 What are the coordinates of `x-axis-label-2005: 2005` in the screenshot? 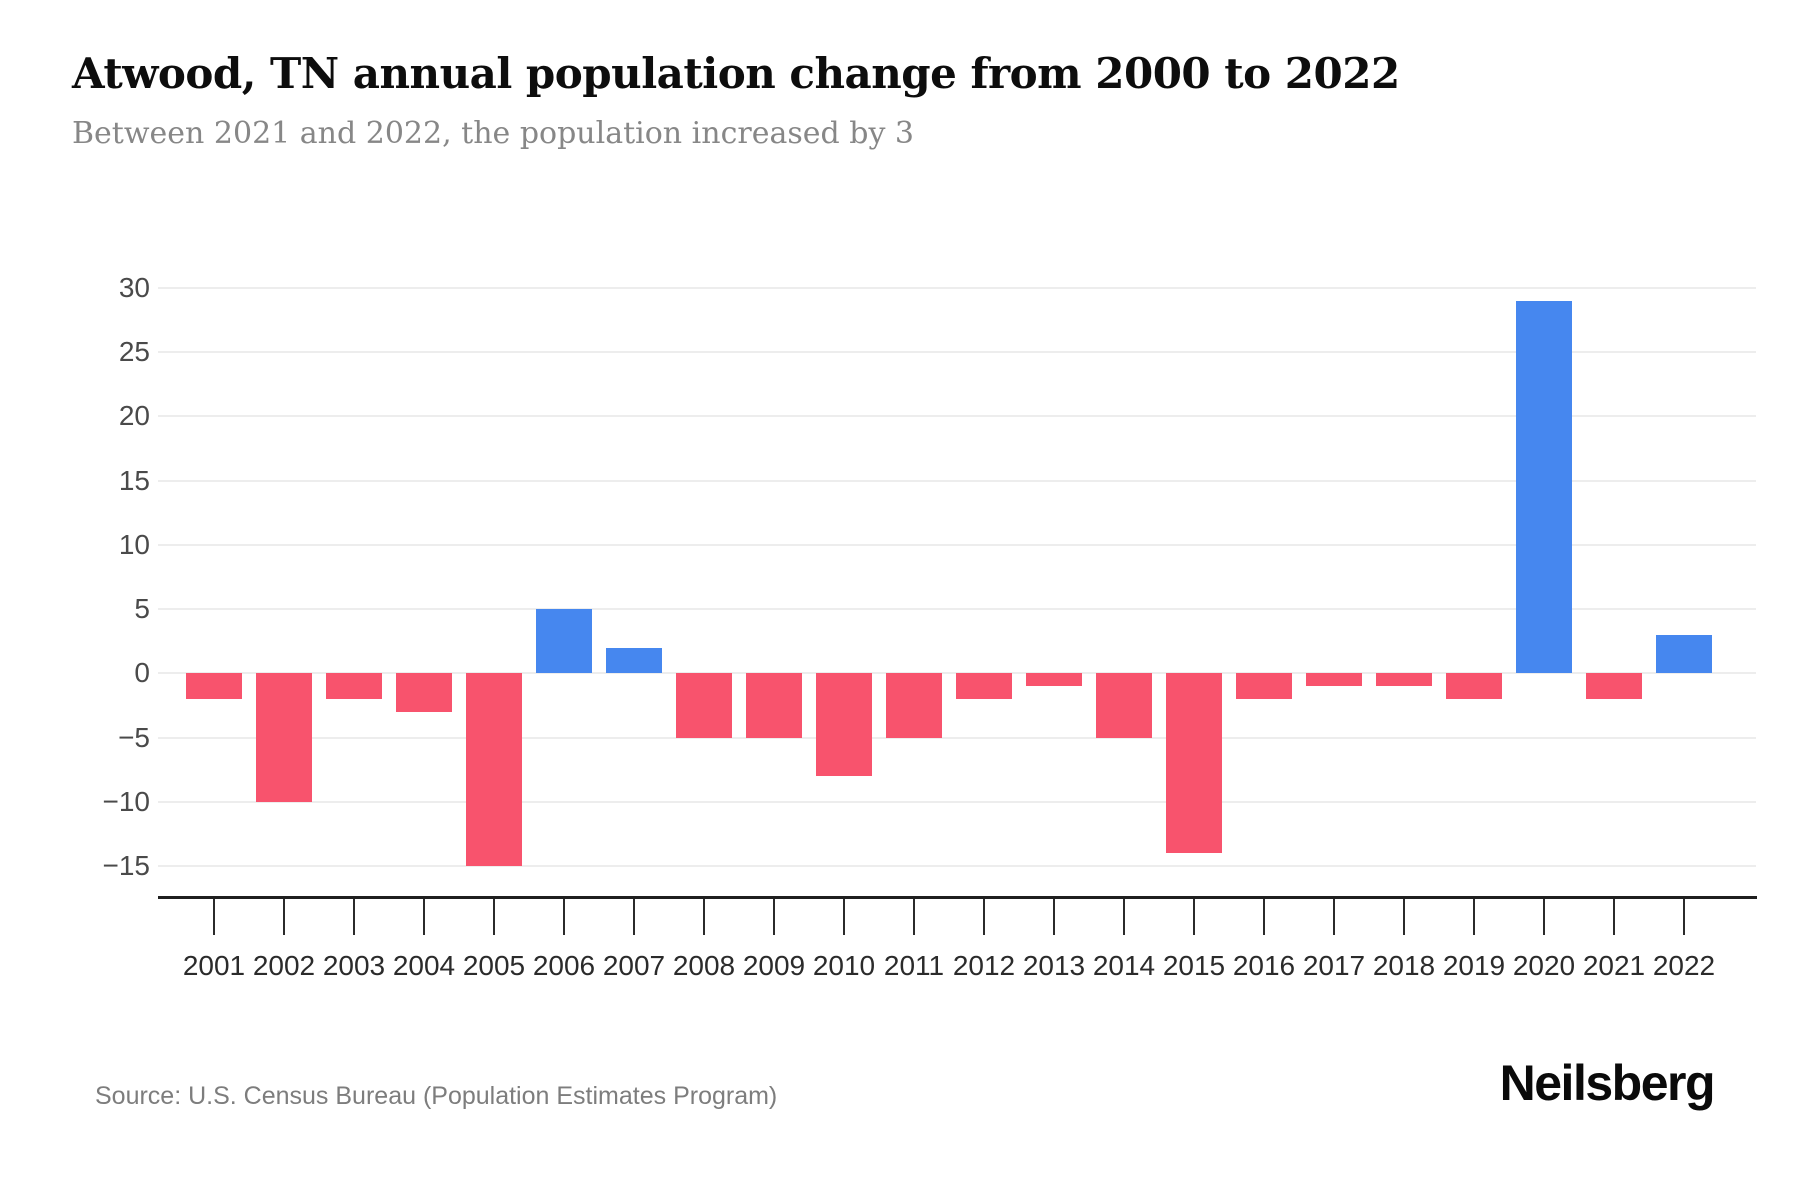 It's located at (494, 965).